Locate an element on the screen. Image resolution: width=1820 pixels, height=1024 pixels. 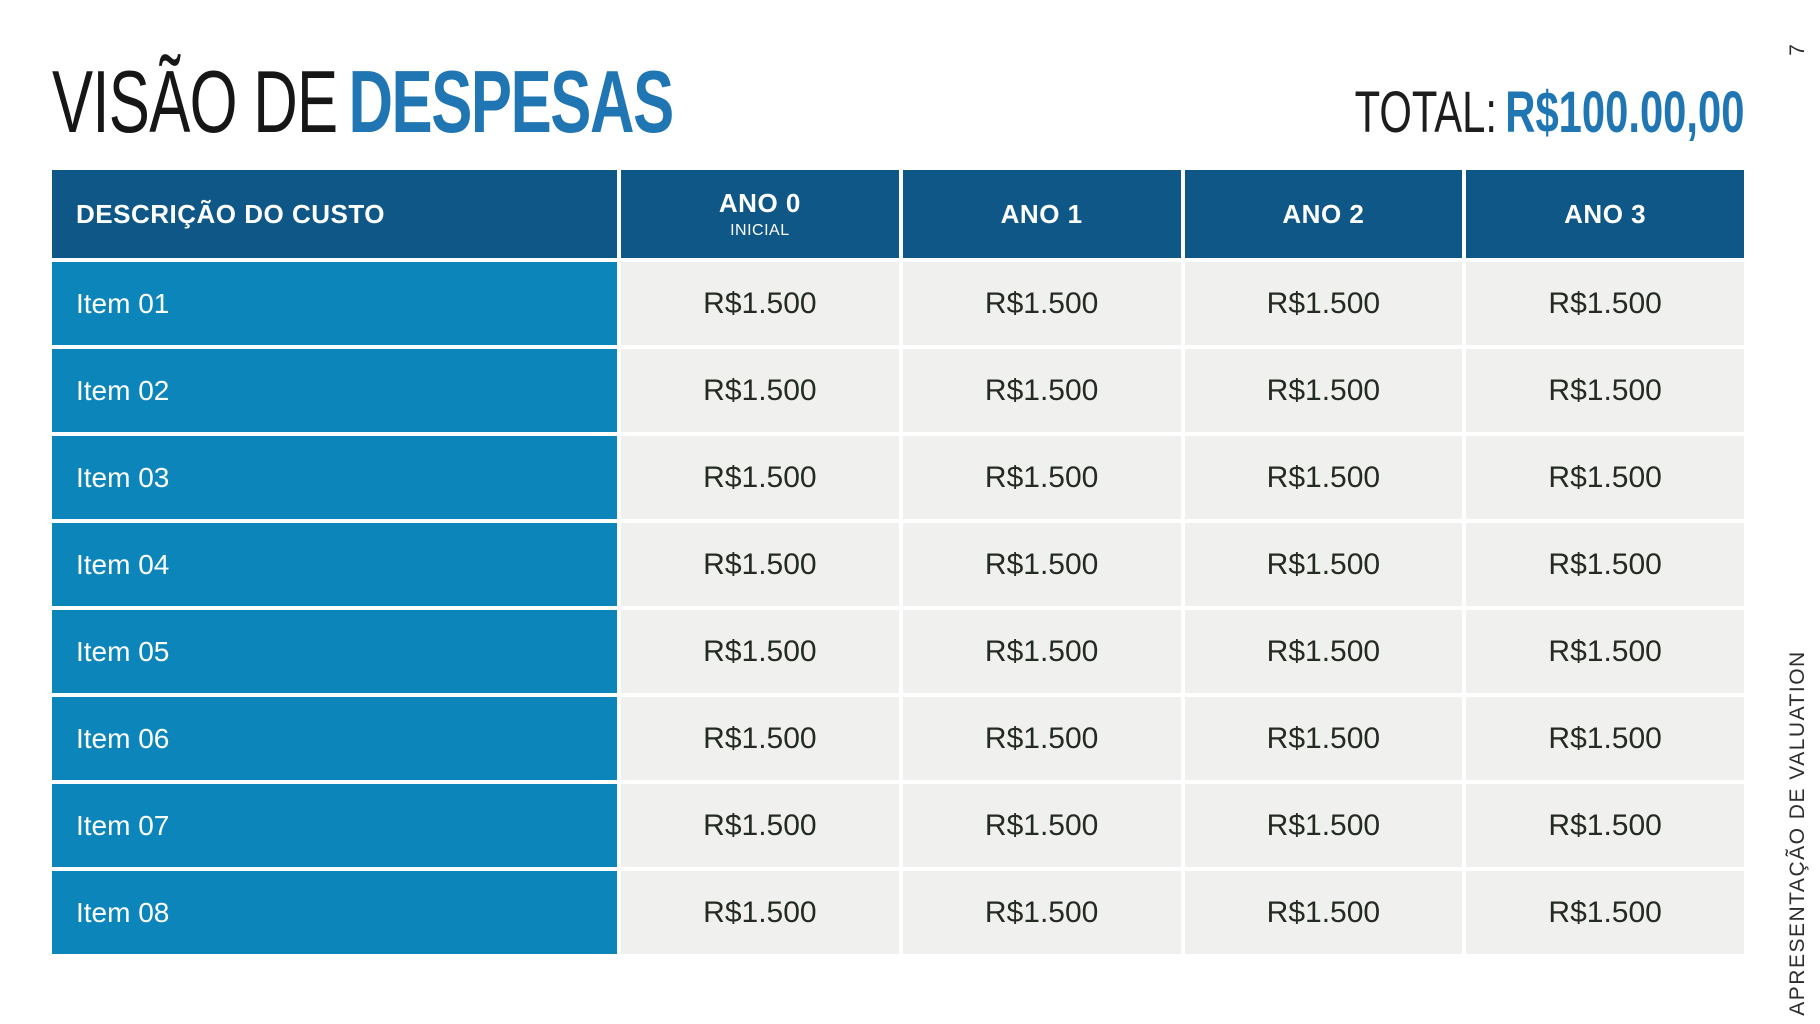
column-header-ano-1: ANO 1 is located at coordinates (1041, 214).